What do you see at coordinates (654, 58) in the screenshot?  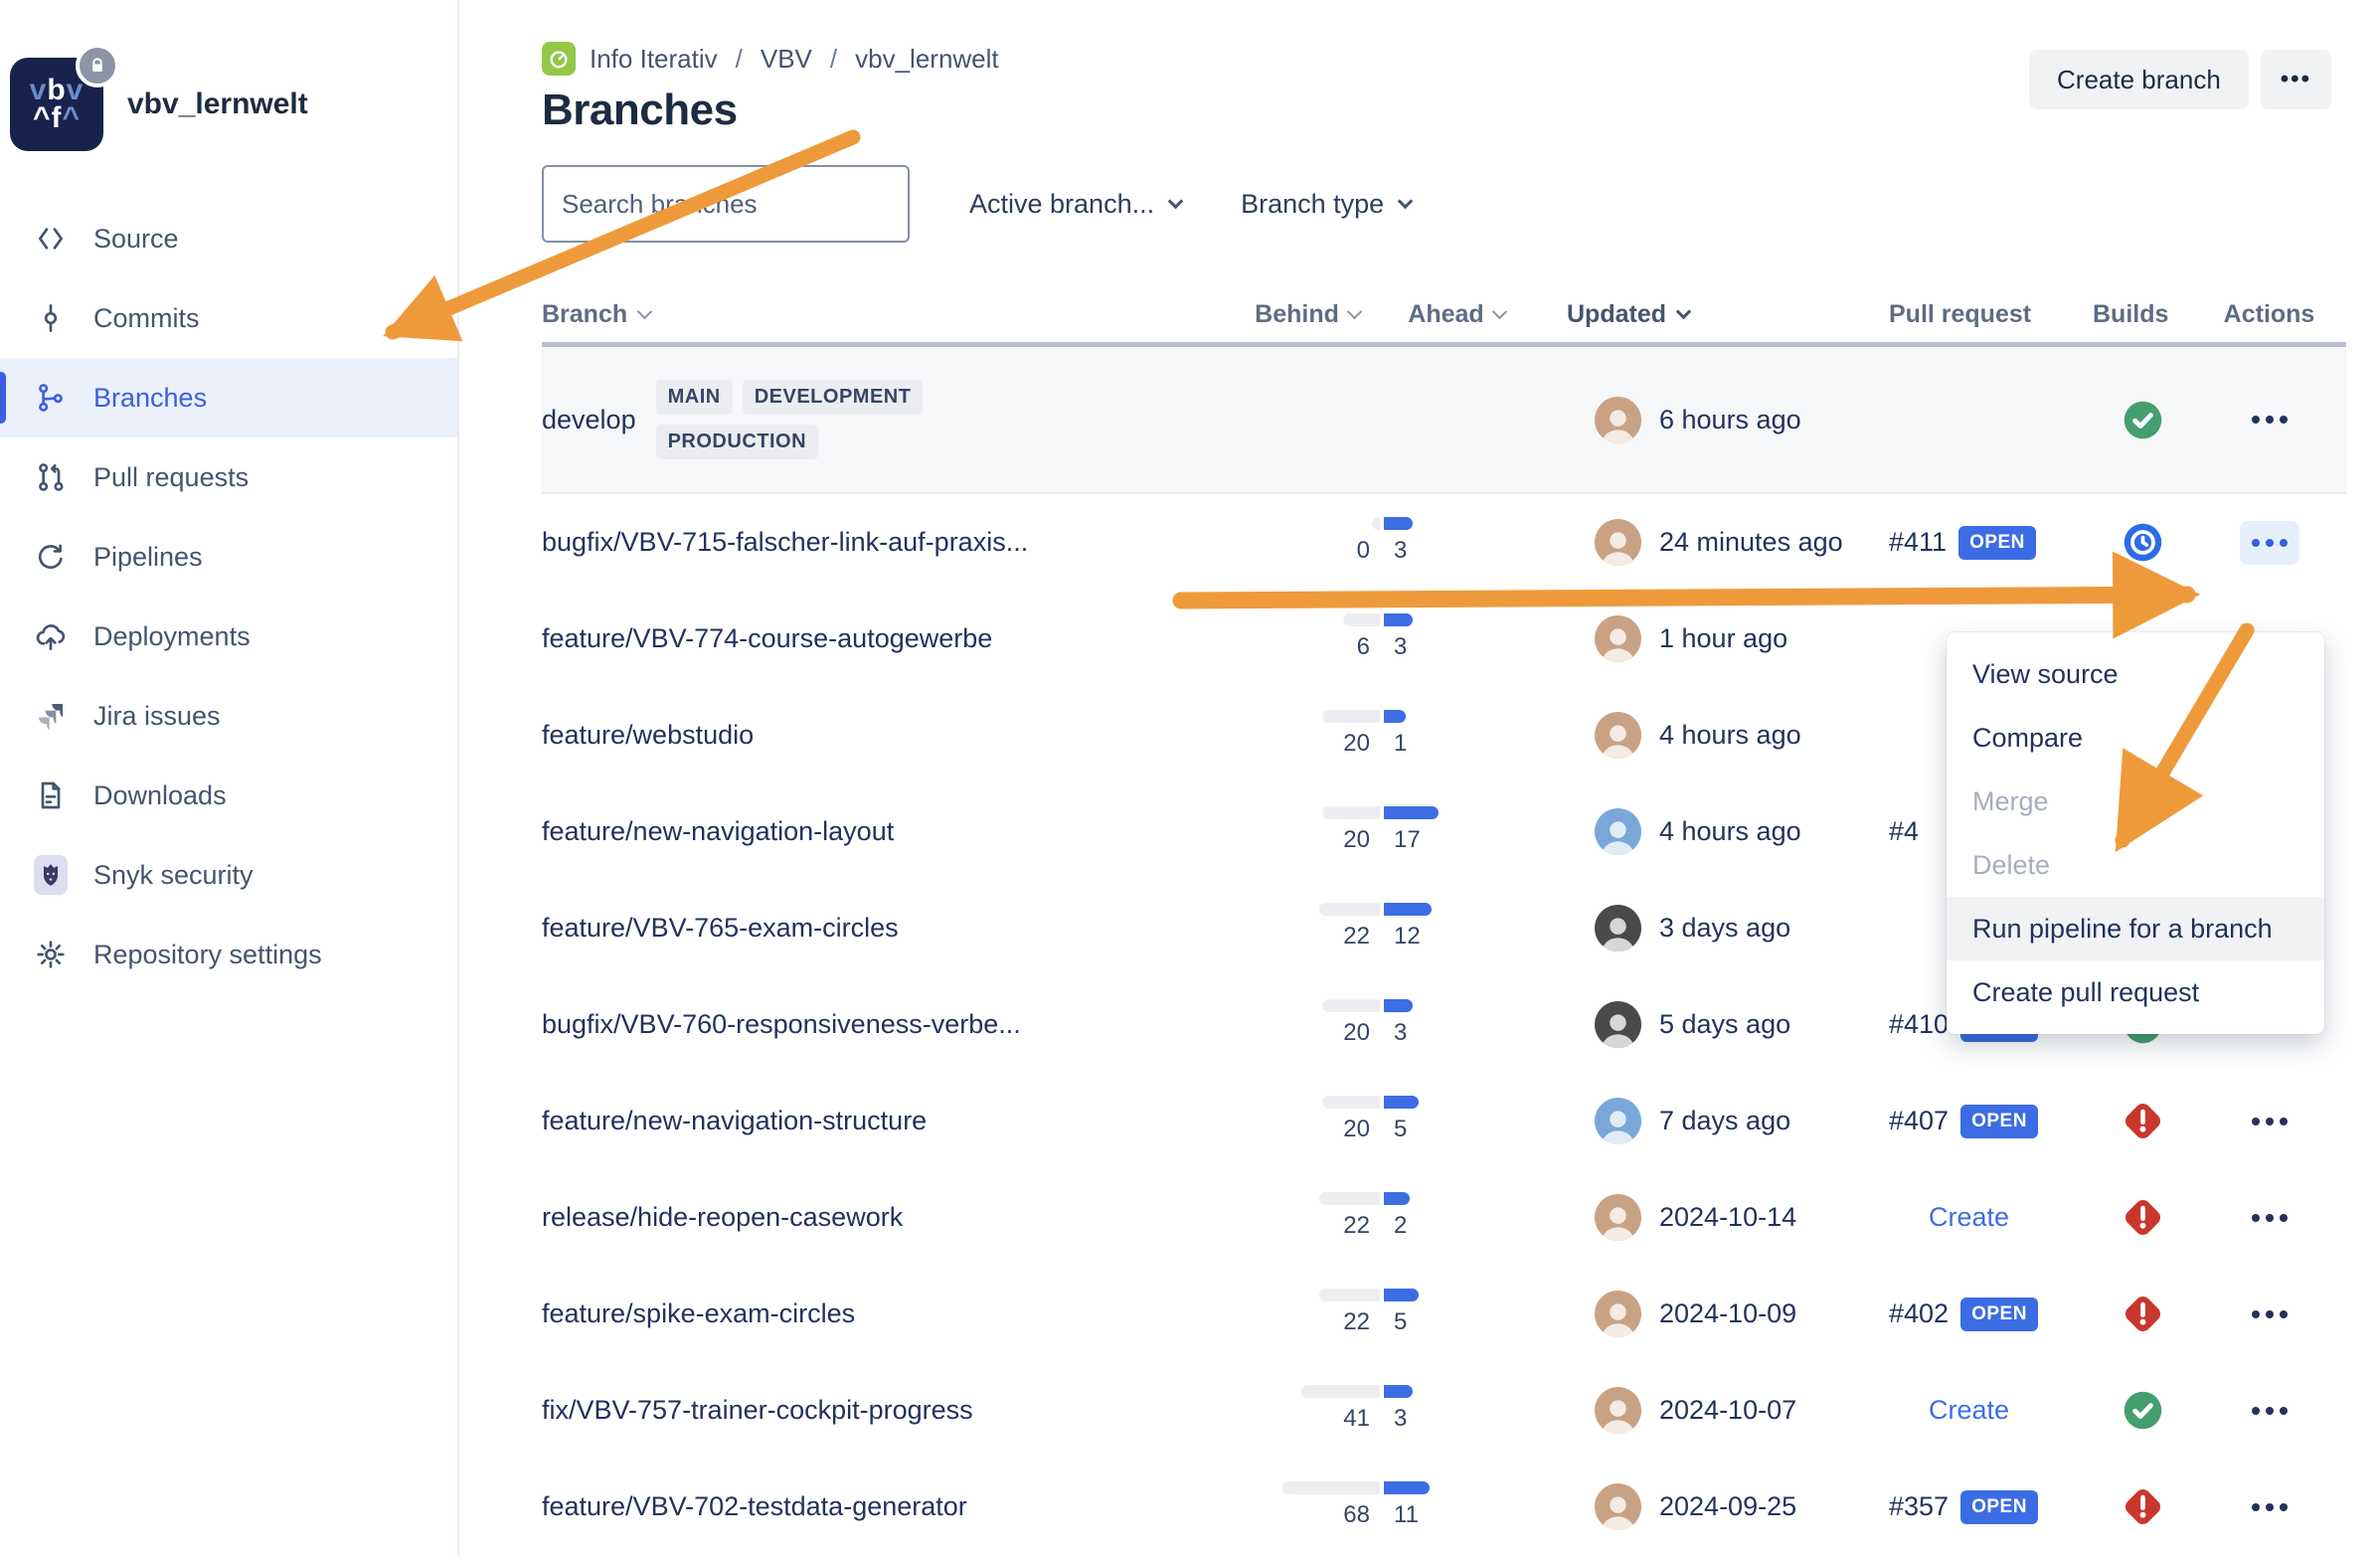 I see `breadcrumb-link-1: Info Iterativ` at bounding box center [654, 58].